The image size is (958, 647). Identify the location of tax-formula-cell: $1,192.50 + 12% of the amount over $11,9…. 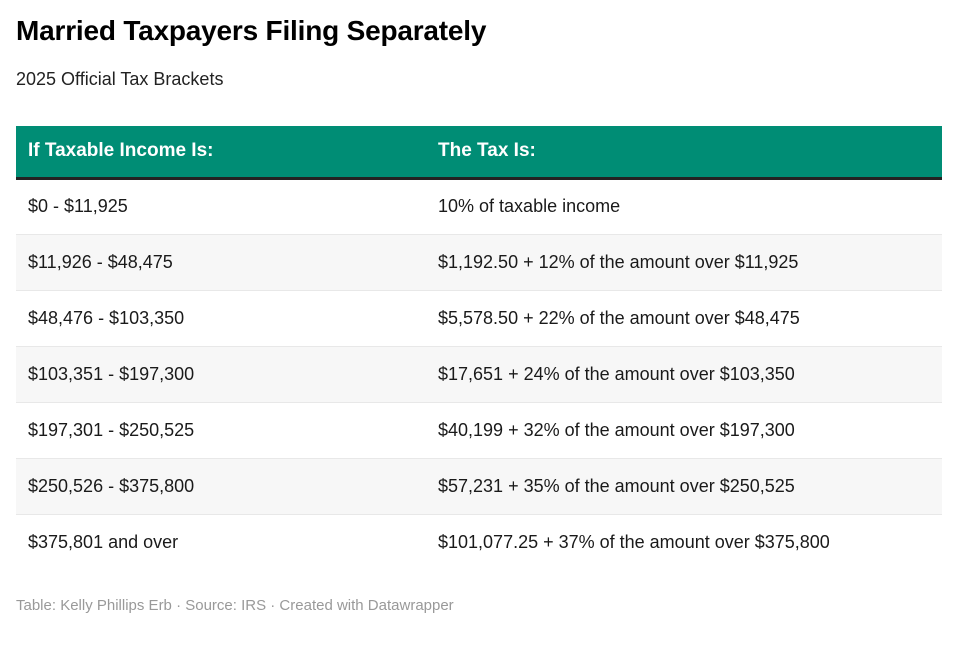
(684, 261).